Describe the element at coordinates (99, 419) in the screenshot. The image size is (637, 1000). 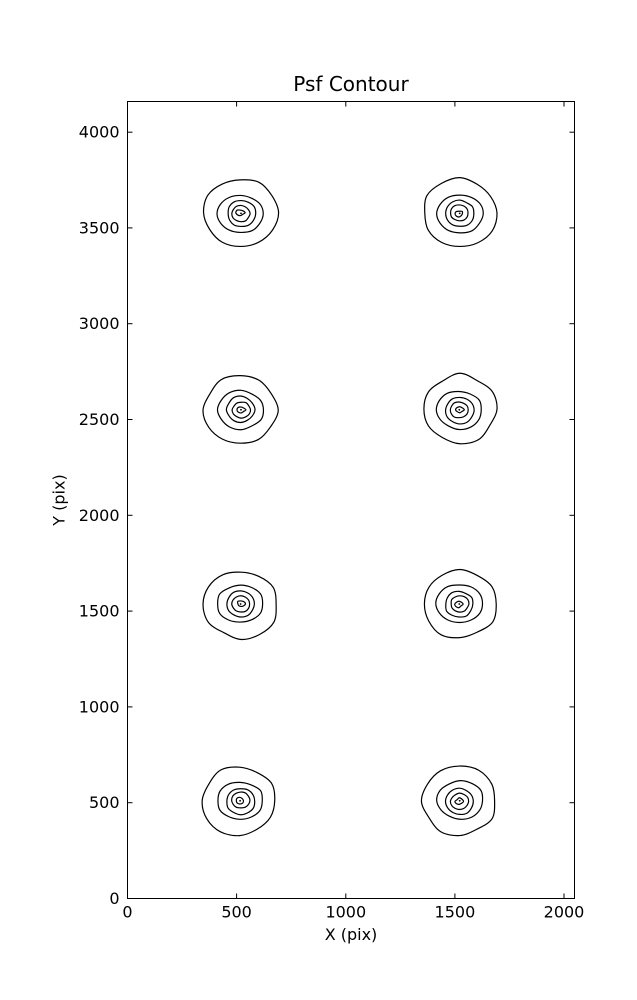
I see `y-tick-label: 2500` at that location.